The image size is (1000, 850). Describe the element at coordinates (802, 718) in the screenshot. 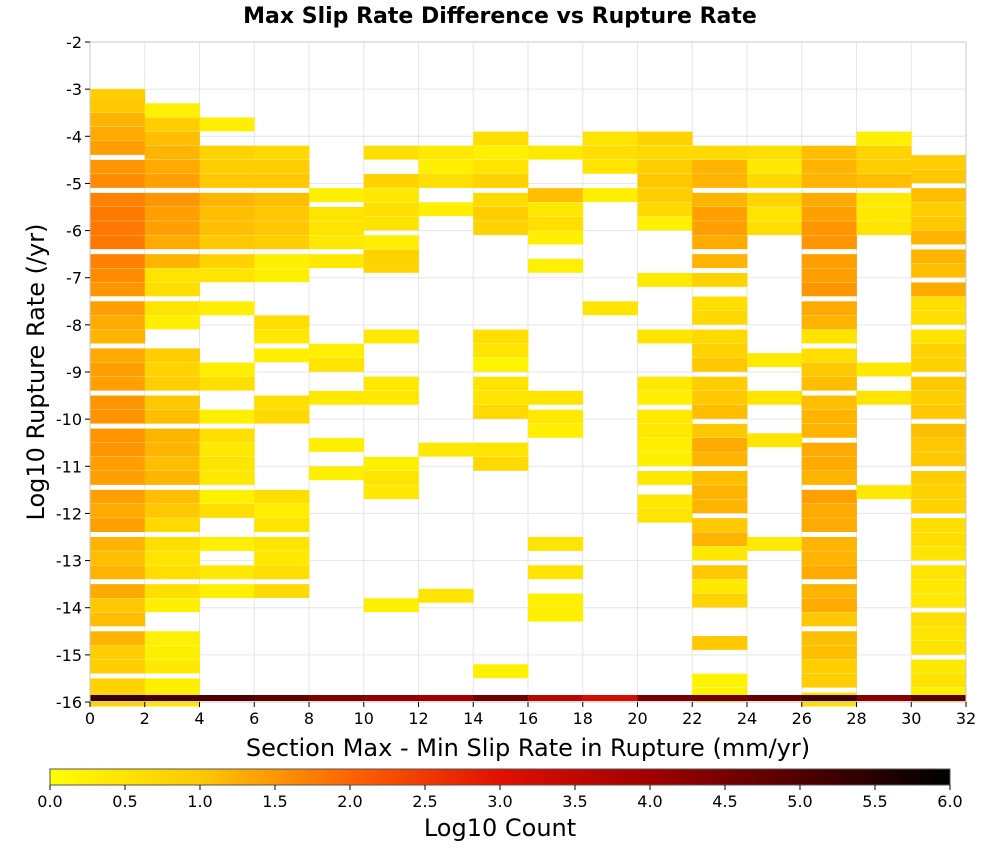

I see `x-tick-label: 26` at that location.